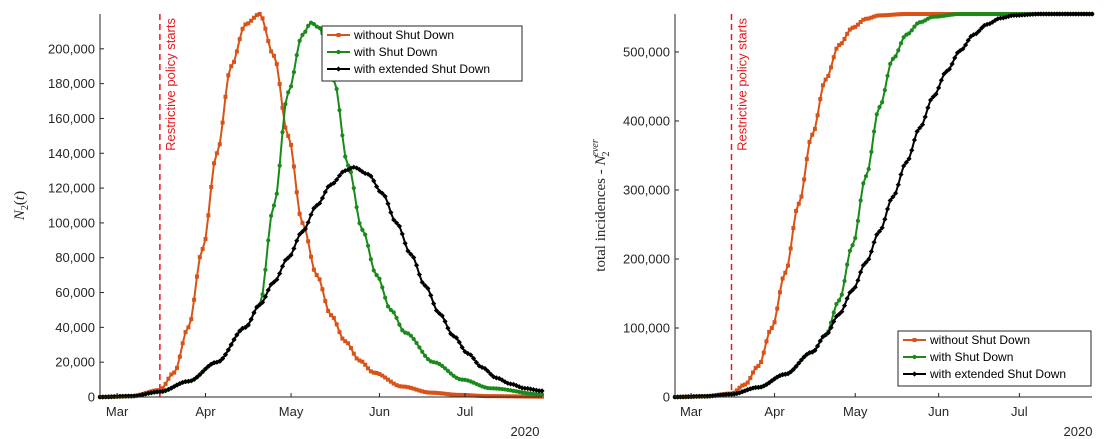 This screenshot has width=1106, height=439. I want to click on legend-item-without-shut-down: without Shut Down, so click(390, 35).